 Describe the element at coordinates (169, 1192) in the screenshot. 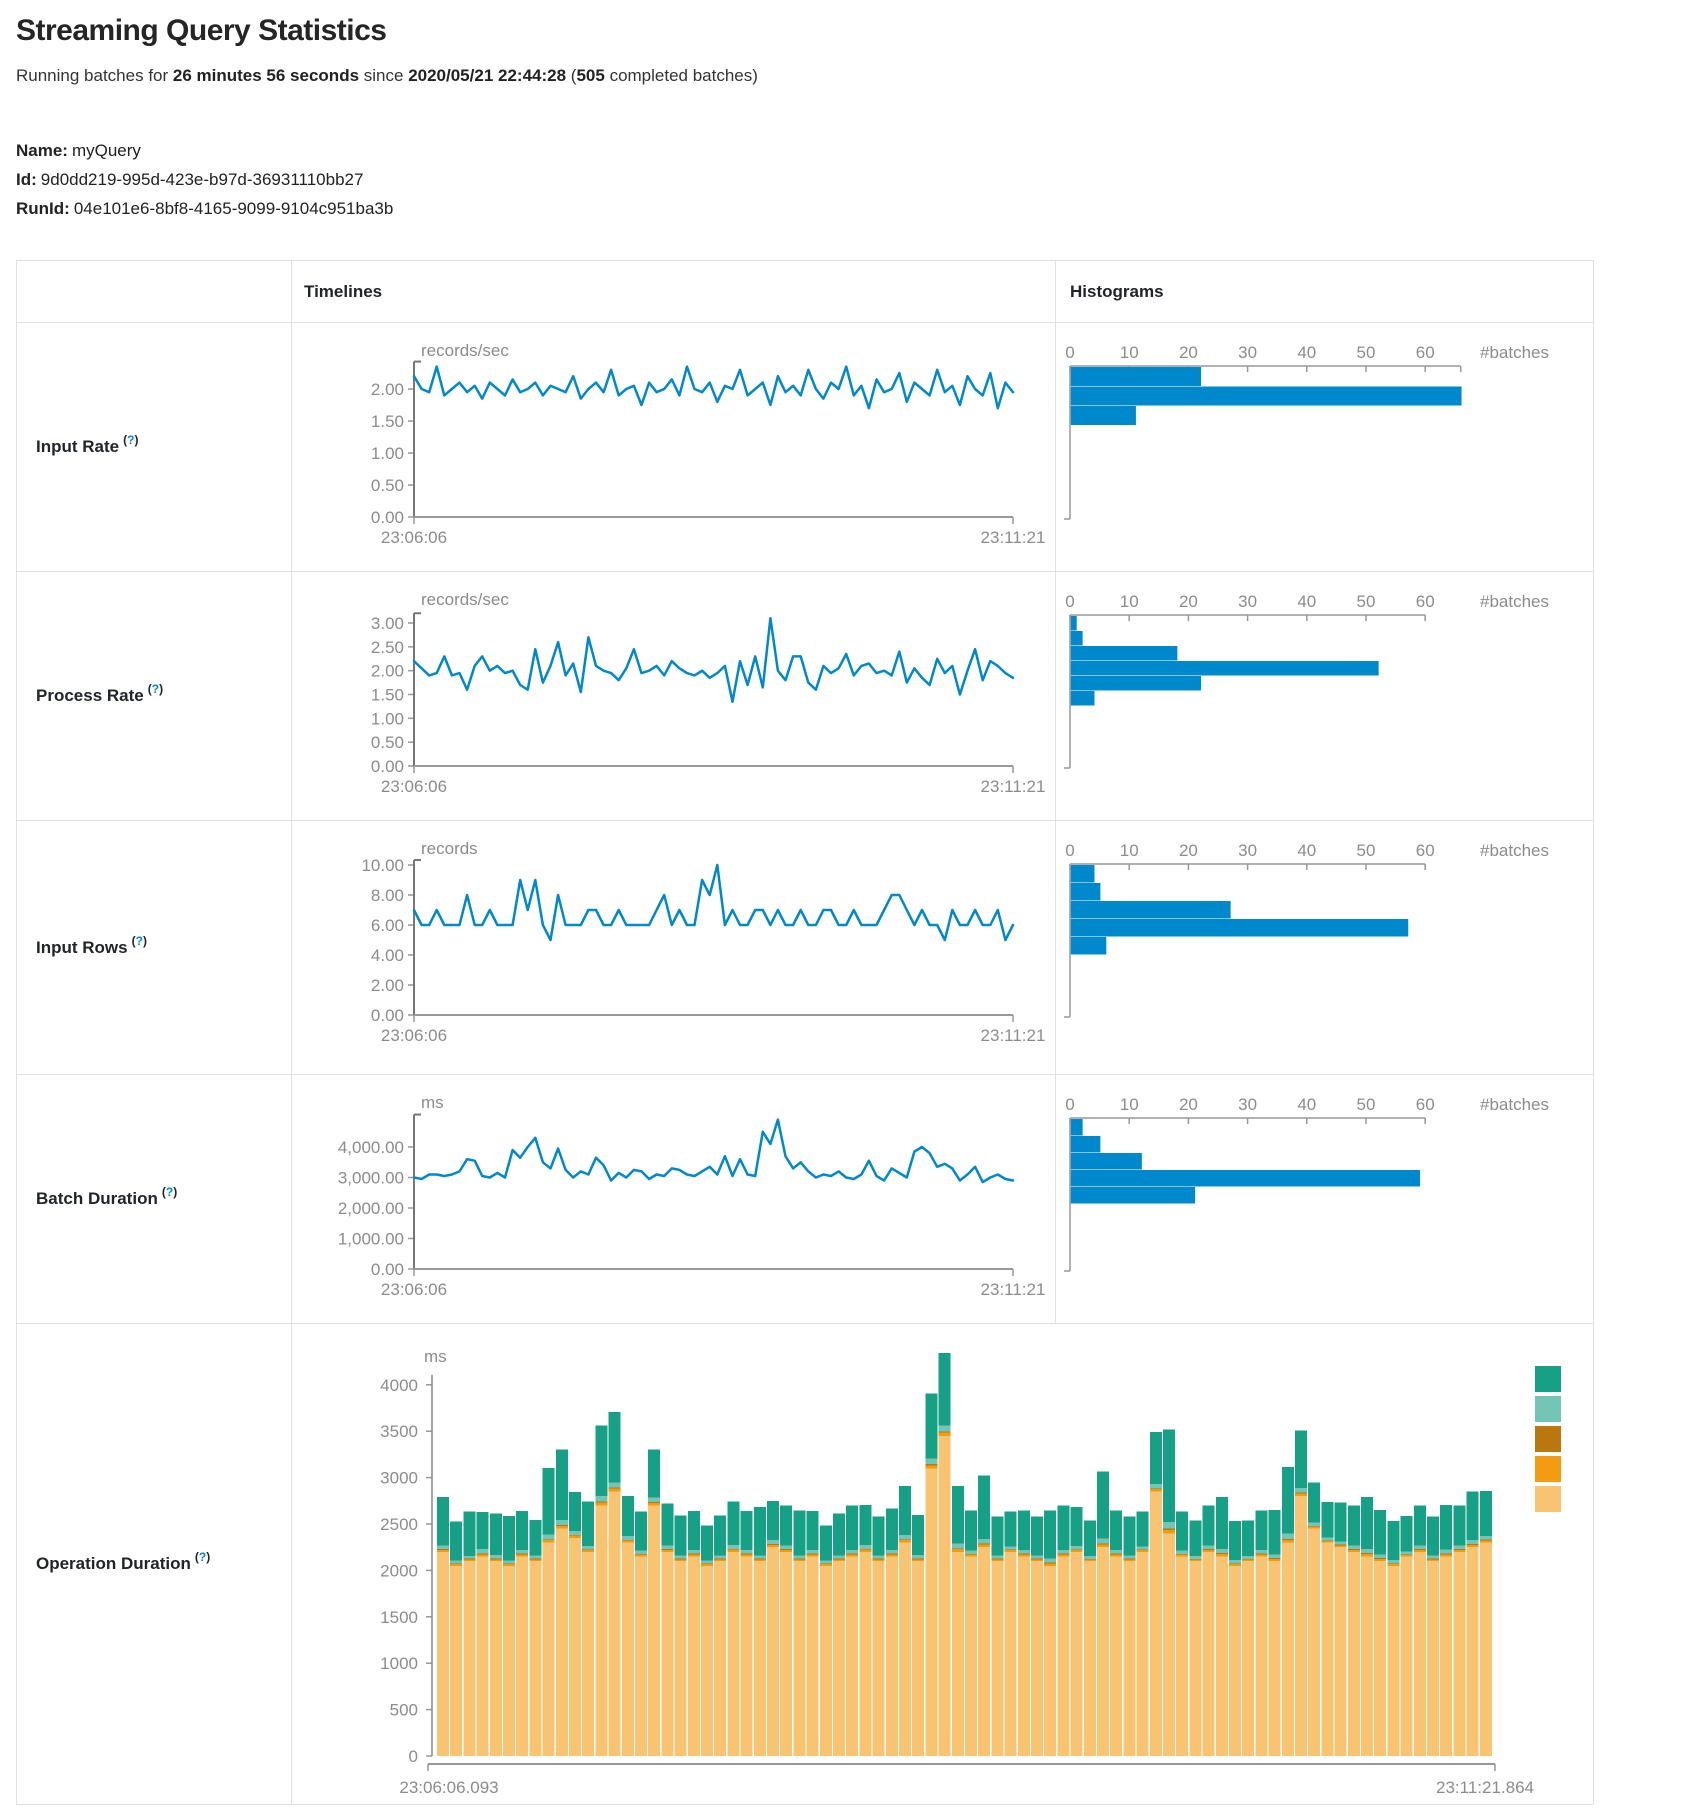

I see `batch-duration-help-icon: (?)` at that location.